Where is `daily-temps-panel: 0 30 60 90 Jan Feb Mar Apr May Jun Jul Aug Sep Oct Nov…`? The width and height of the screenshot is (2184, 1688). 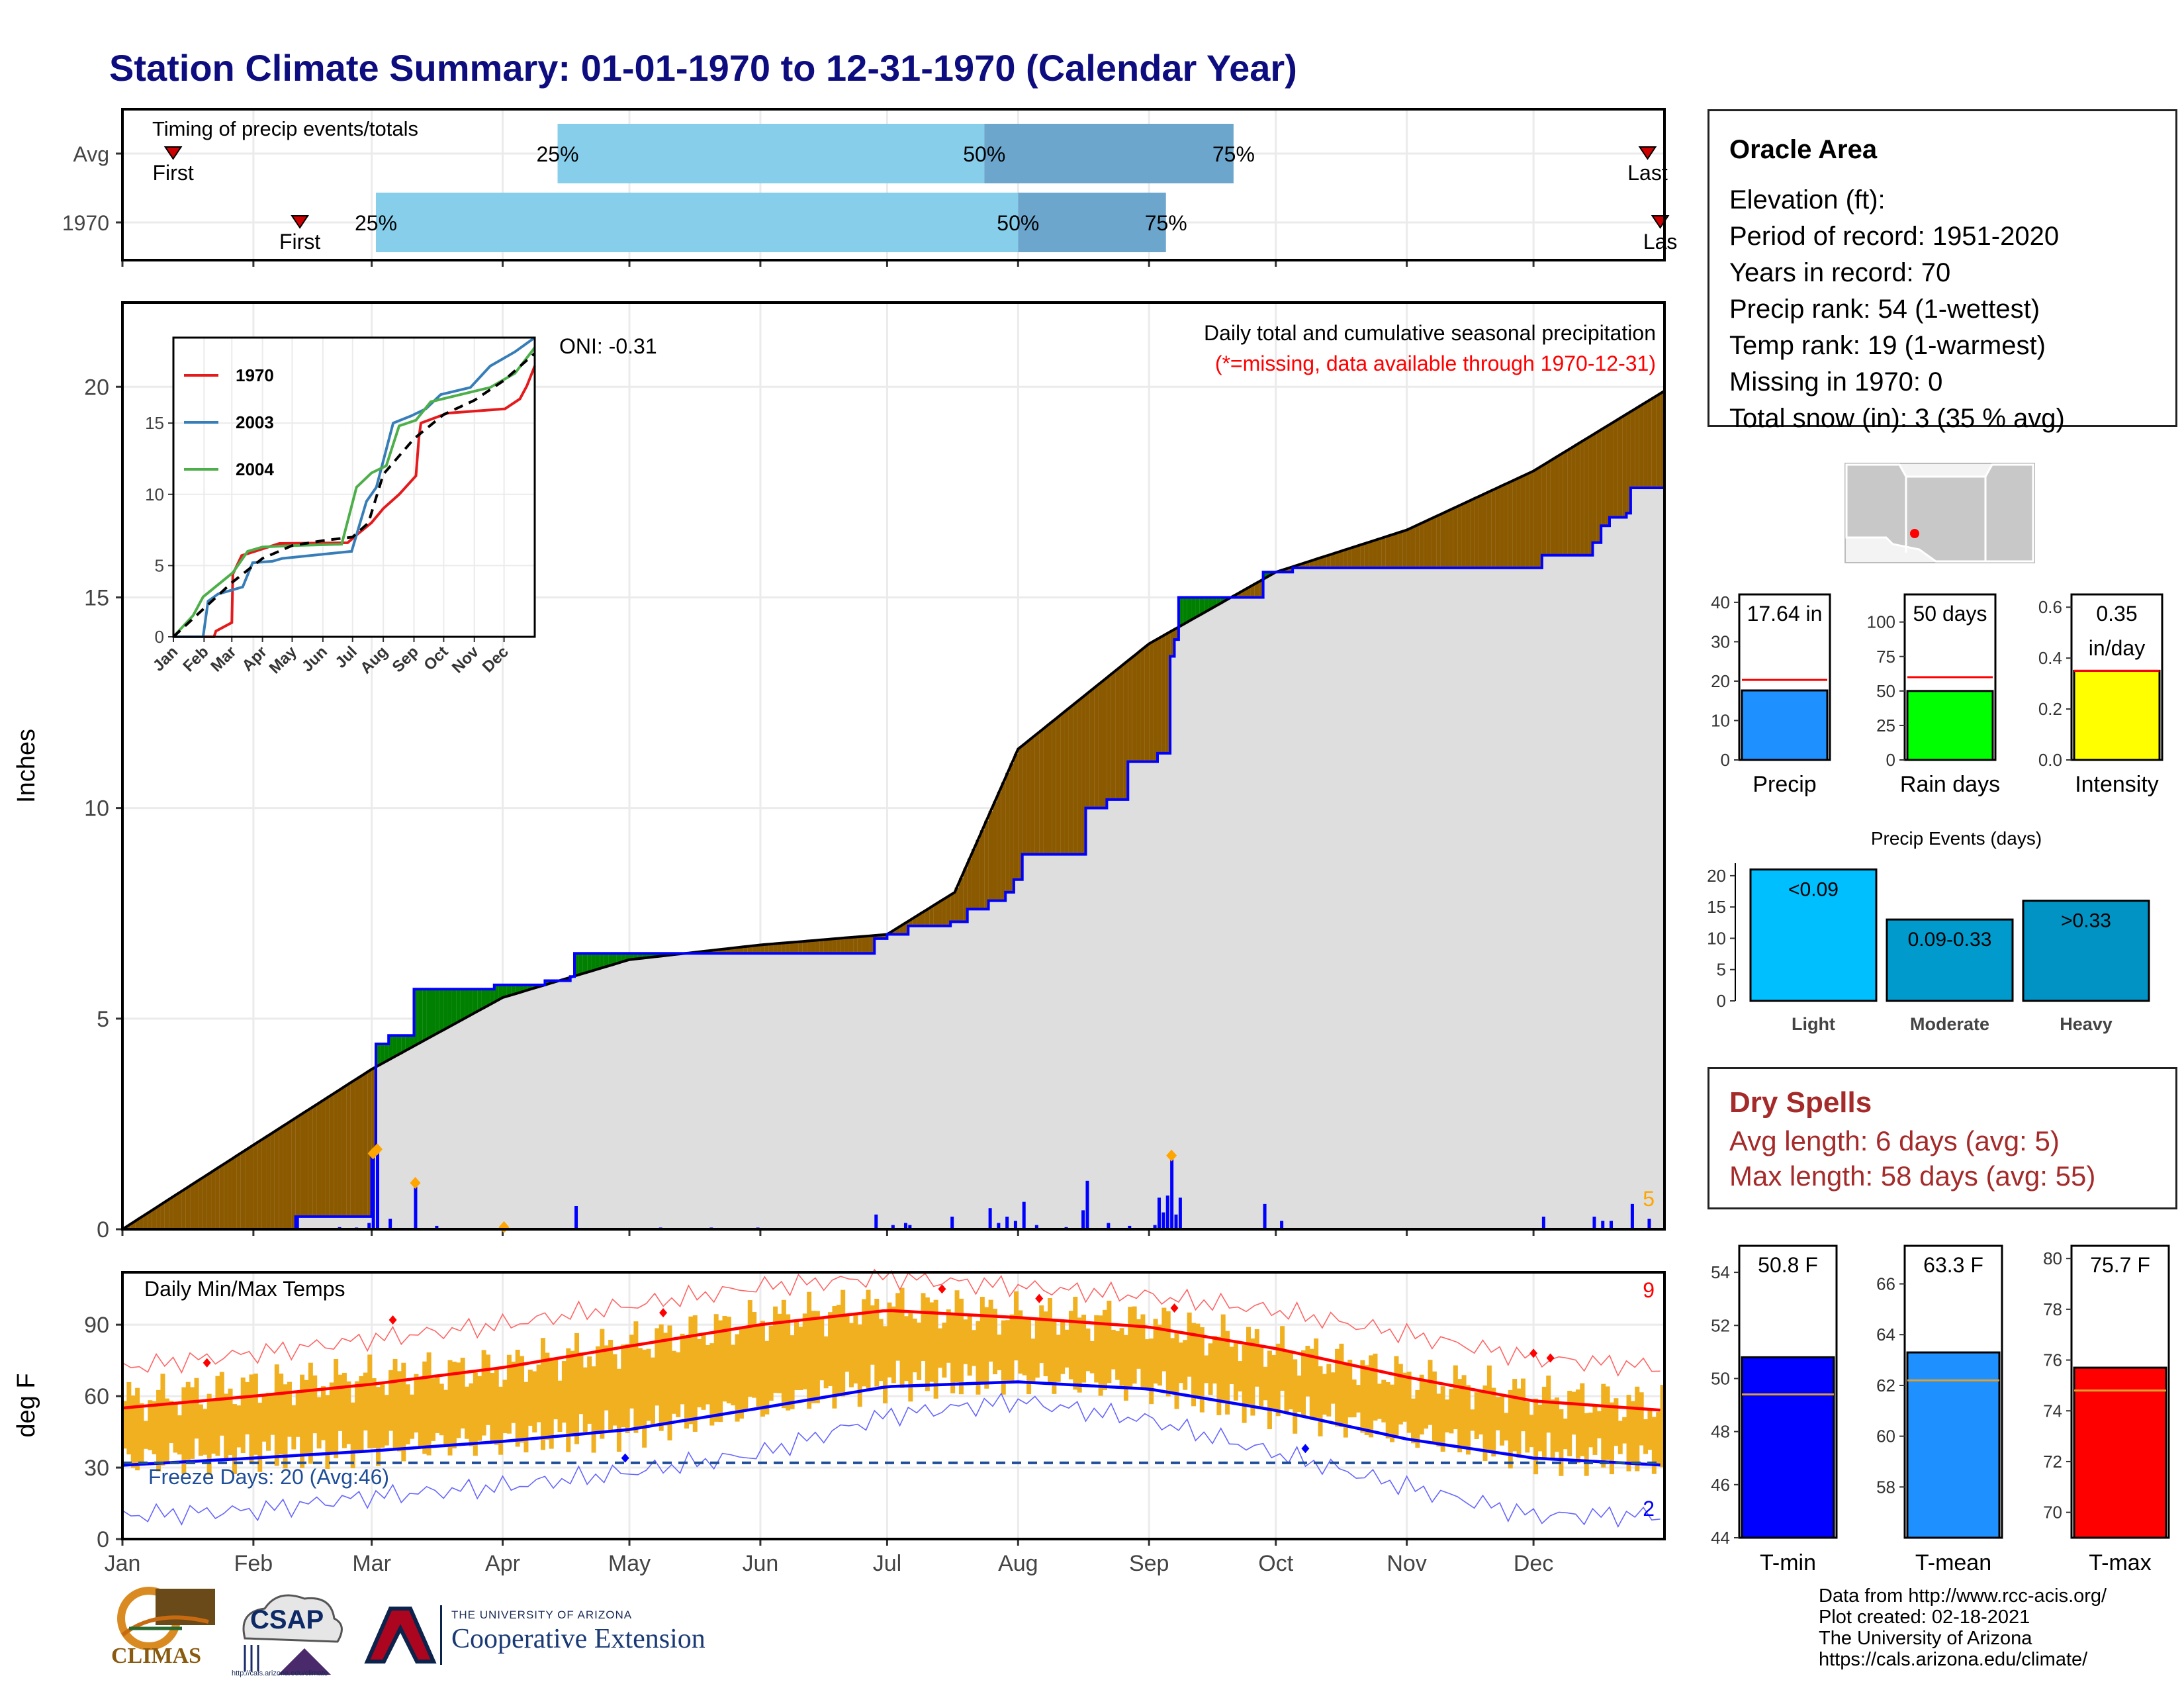
daily-temps-panel: 0 30 60 90 Jan Feb Mar Apr May Jun Jul Aug Sep Oct Nov… is located at coordinates (839, 1422).